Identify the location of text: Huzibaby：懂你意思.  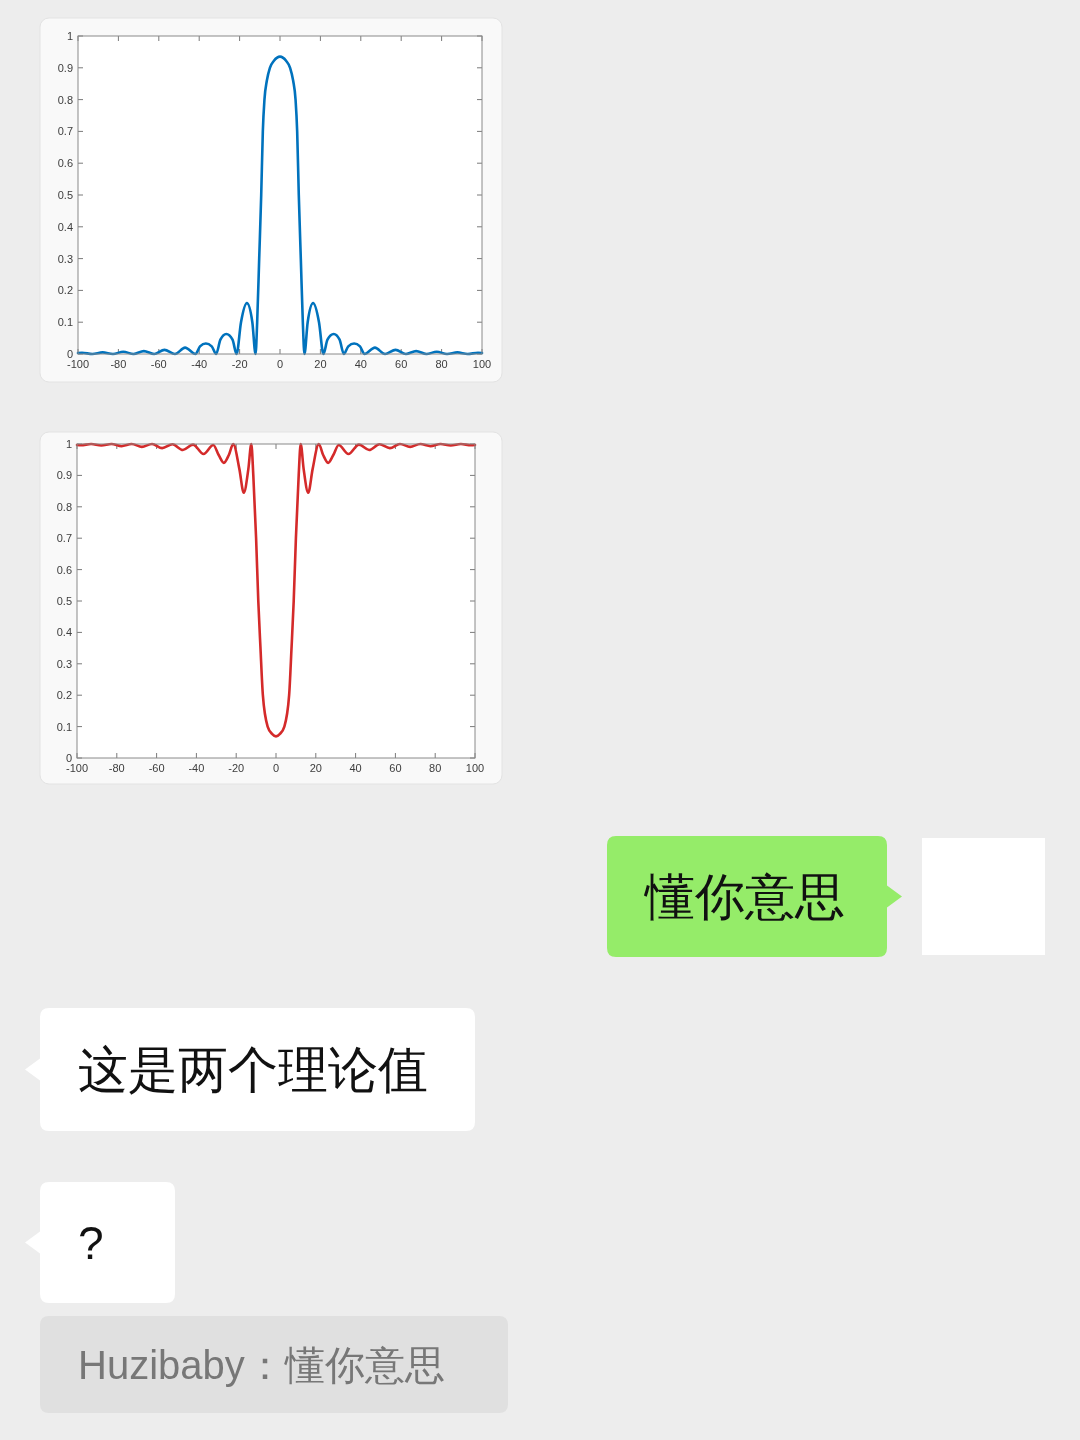
(261, 1364).